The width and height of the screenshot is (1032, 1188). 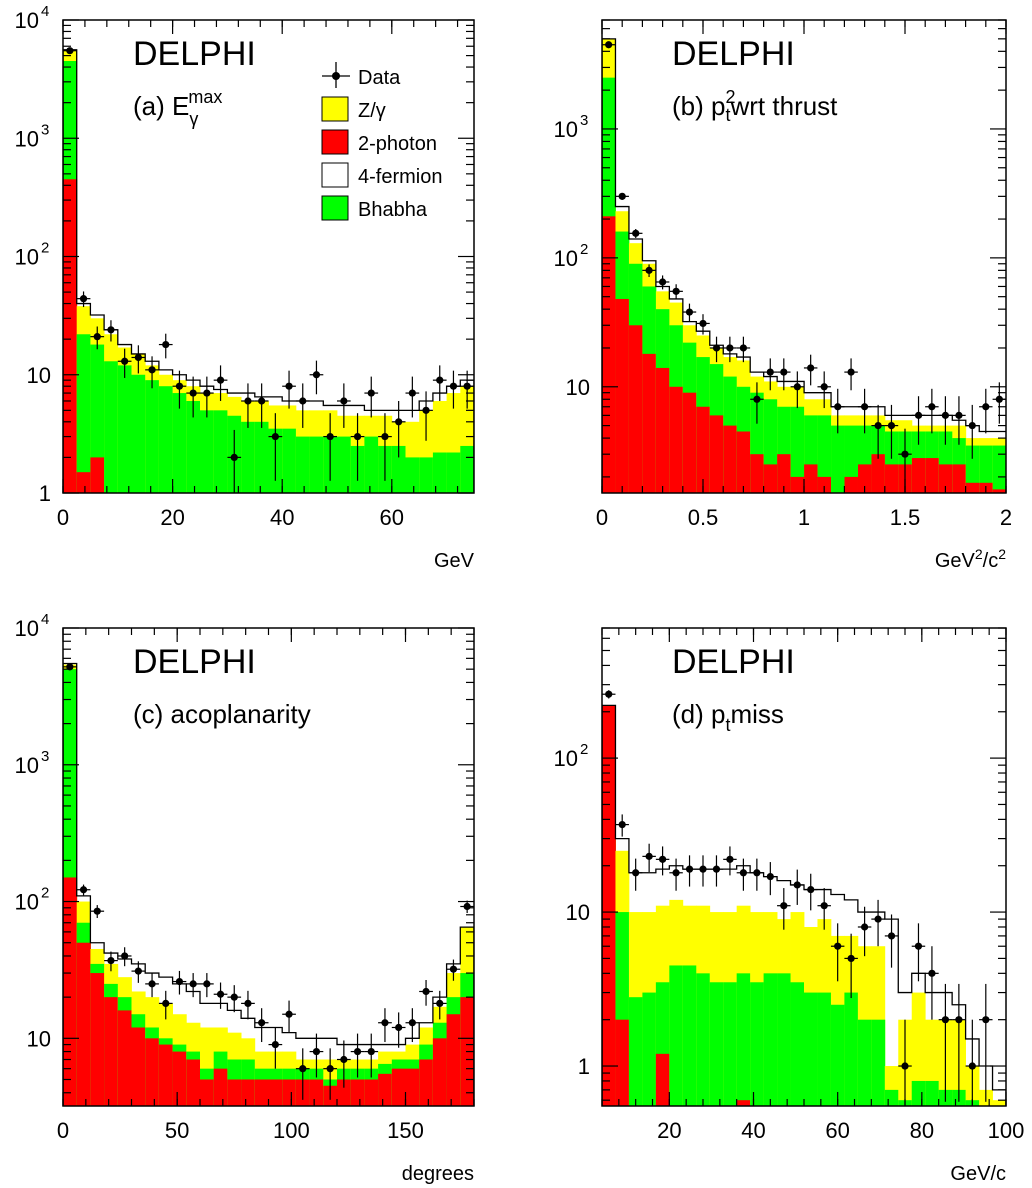 What do you see at coordinates (335, 208) in the screenshot?
I see `legend-swatch-bhabha` at bounding box center [335, 208].